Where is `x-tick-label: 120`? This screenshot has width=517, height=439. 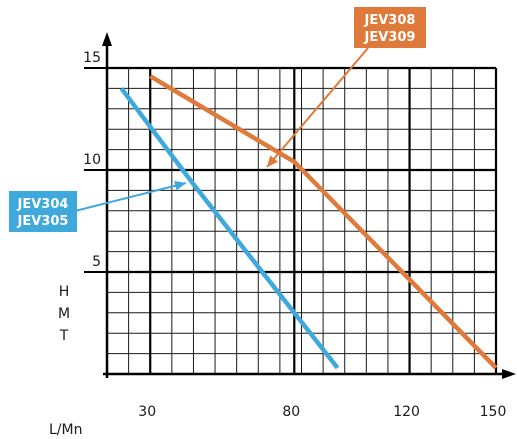 x-tick-label: 120 is located at coordinates (406, 412).